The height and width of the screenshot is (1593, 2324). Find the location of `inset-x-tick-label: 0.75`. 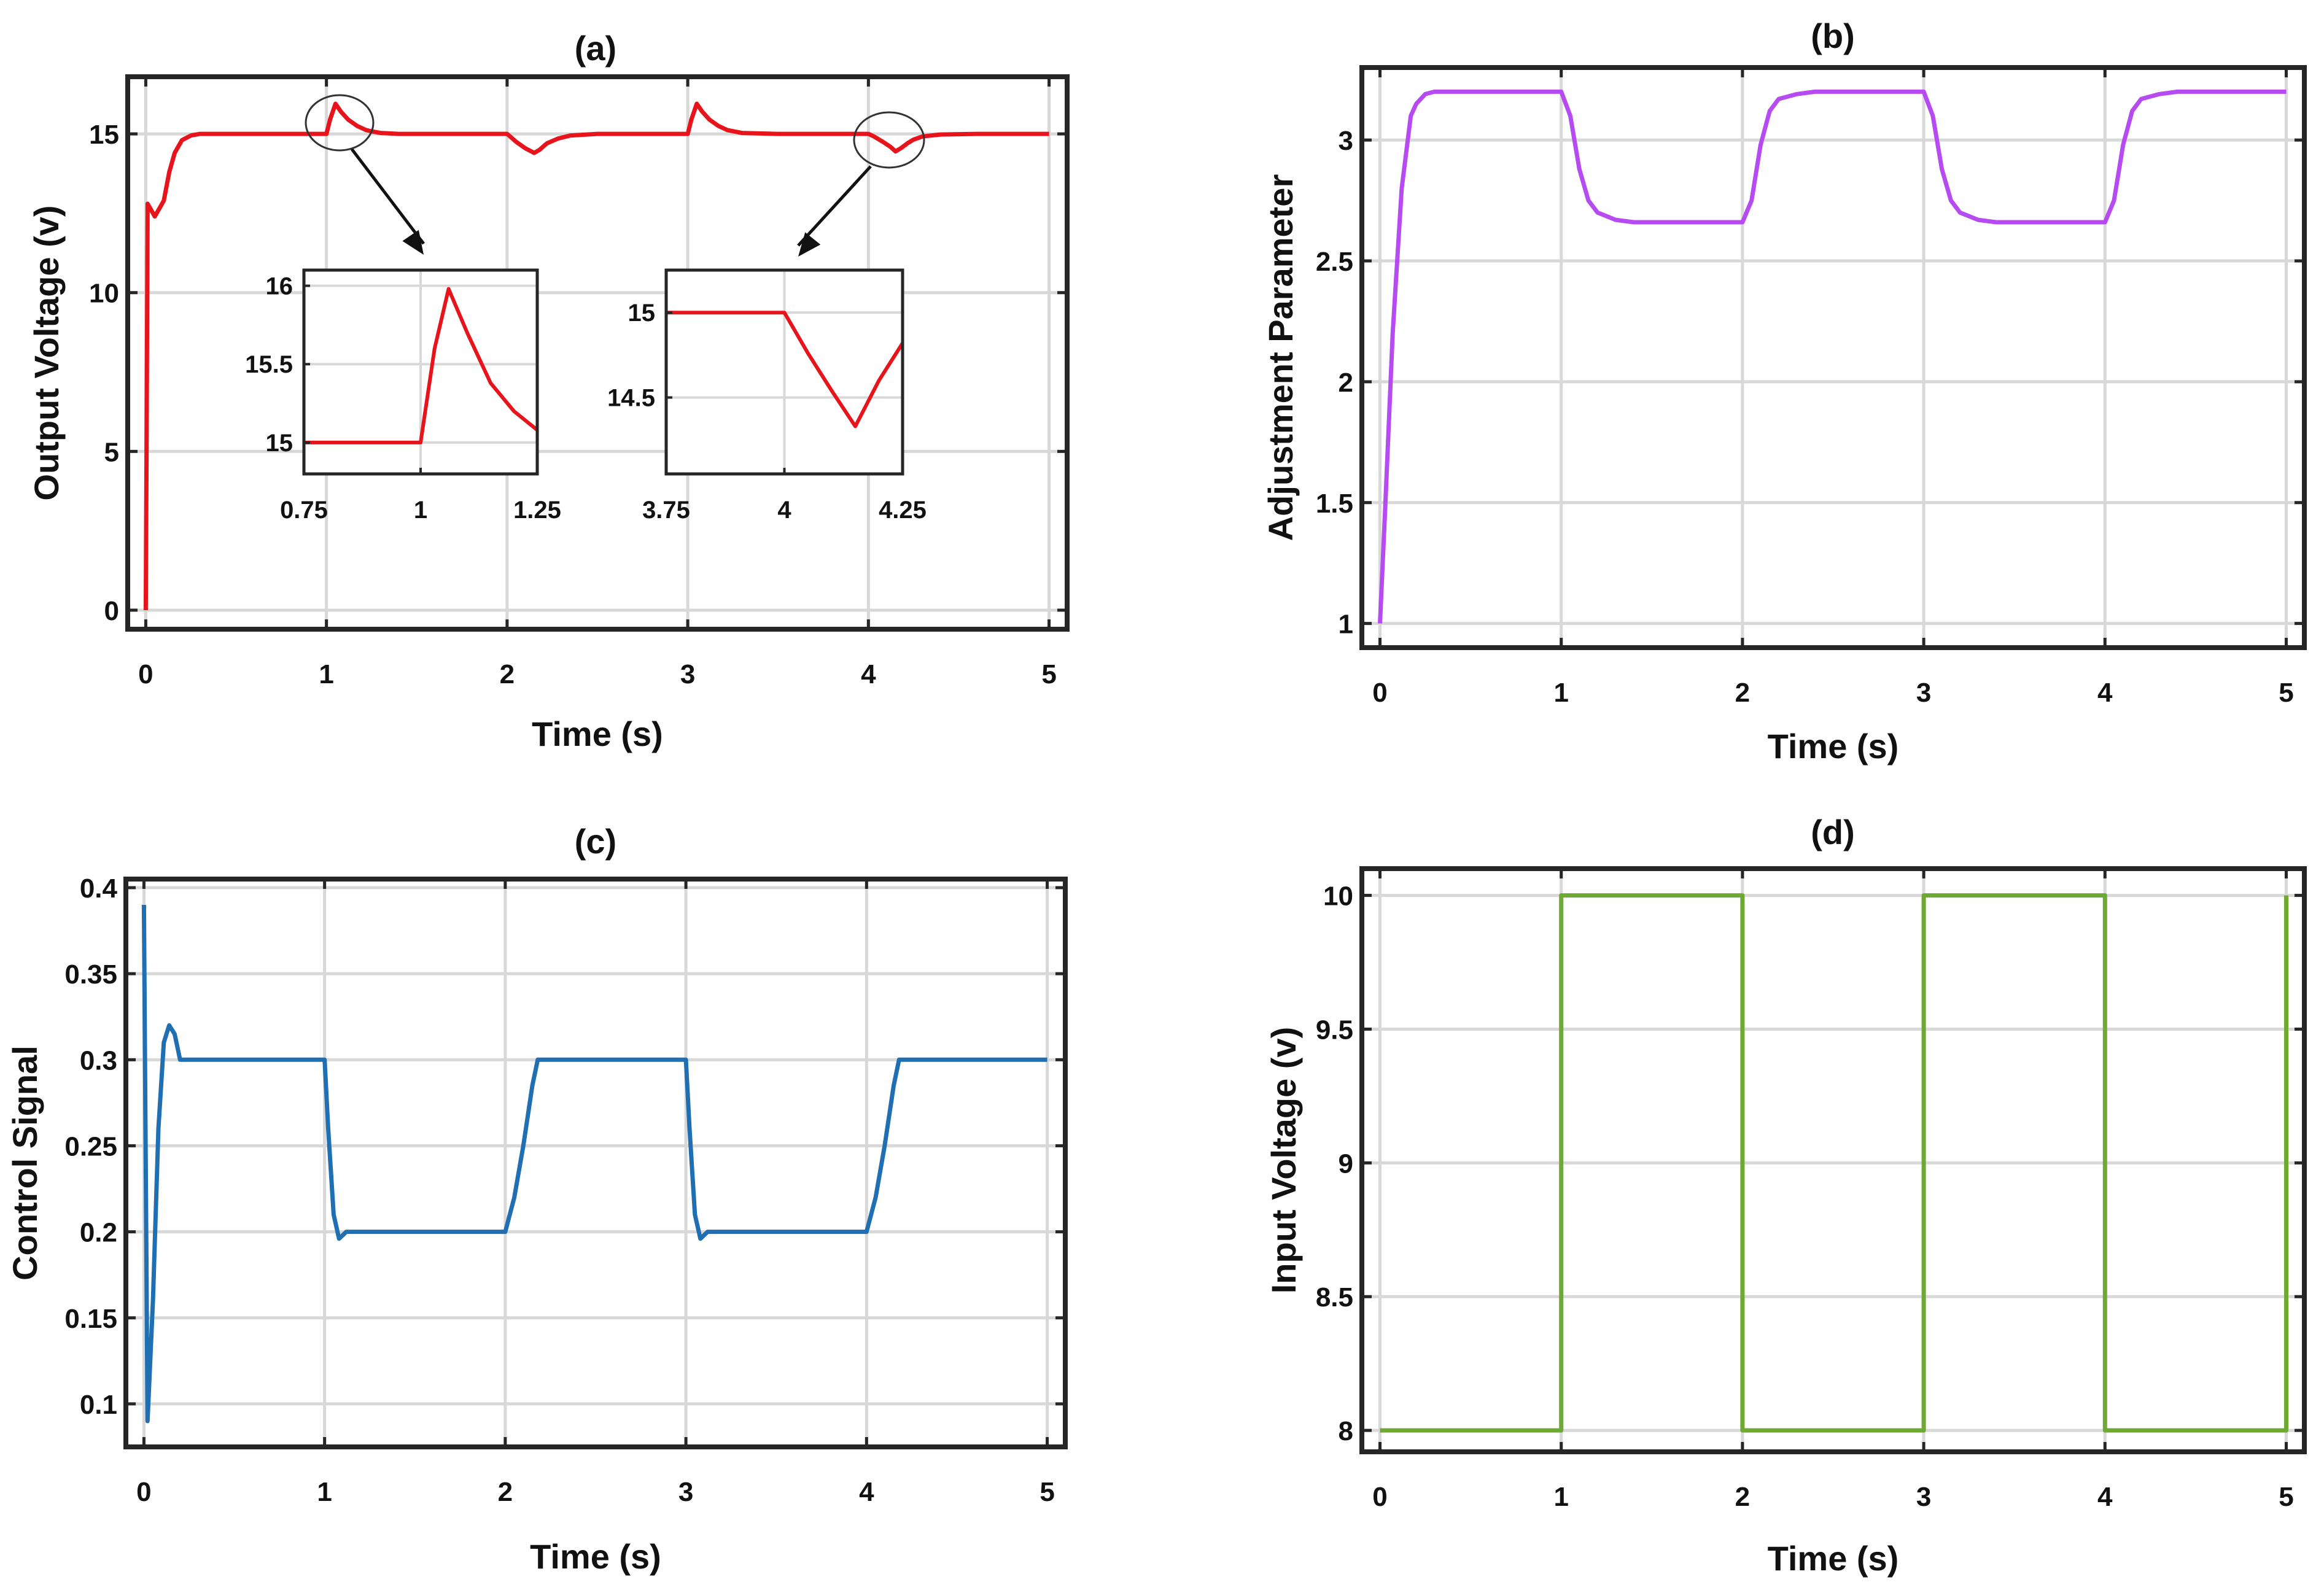

inset-x-tick-label: 0.75 is located at coordinates (304, 510).